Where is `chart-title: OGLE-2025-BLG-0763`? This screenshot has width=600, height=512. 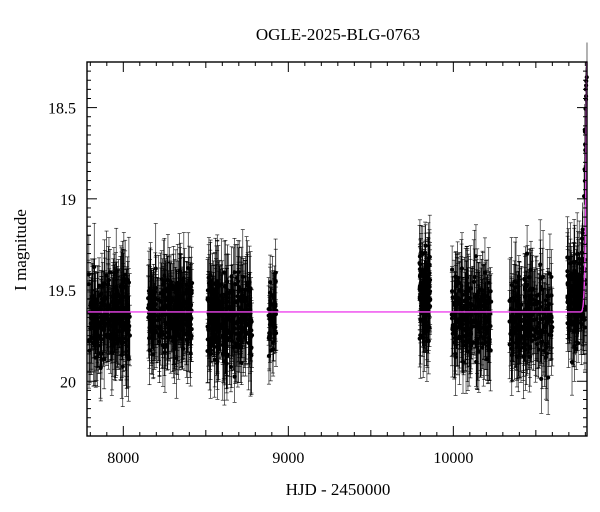 chart-title: OGLE-2025-BLG-0763 is located at coordinates (338, 34).